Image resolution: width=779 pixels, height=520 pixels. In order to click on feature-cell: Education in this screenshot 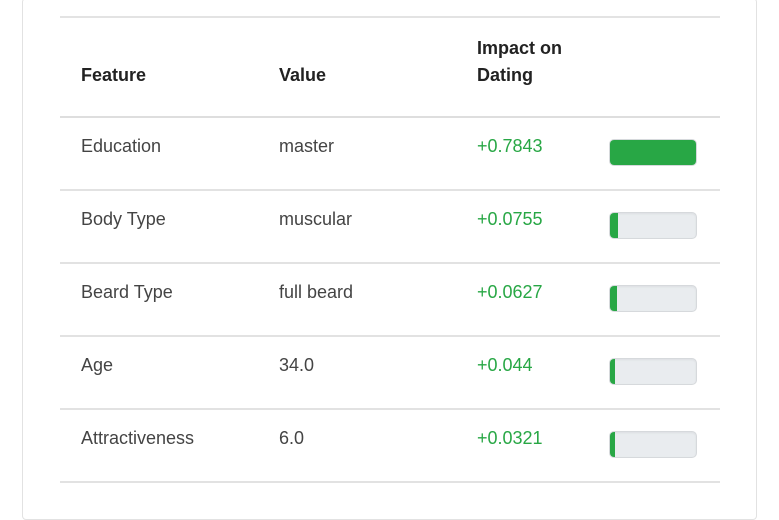, I will do `click(121, 146)`.